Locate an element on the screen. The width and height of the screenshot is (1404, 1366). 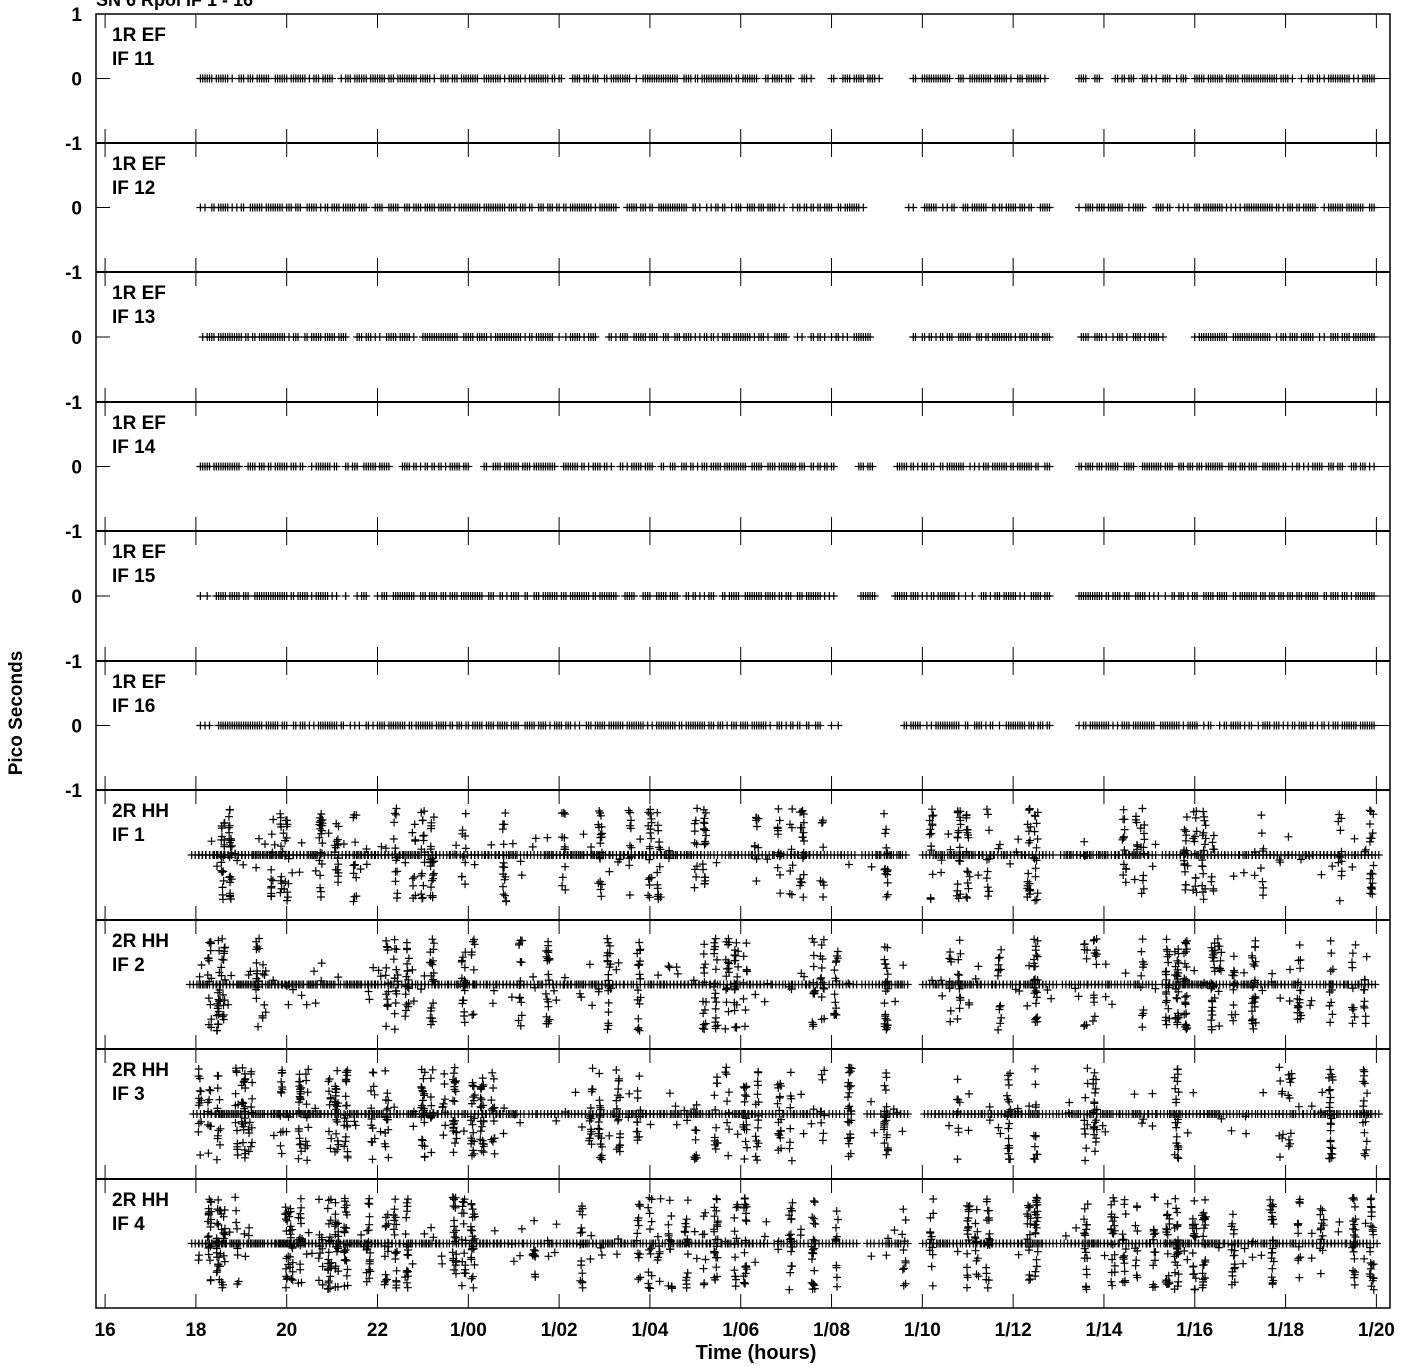
panel-label-if: IF 16 is located at coordinates (133, 706).